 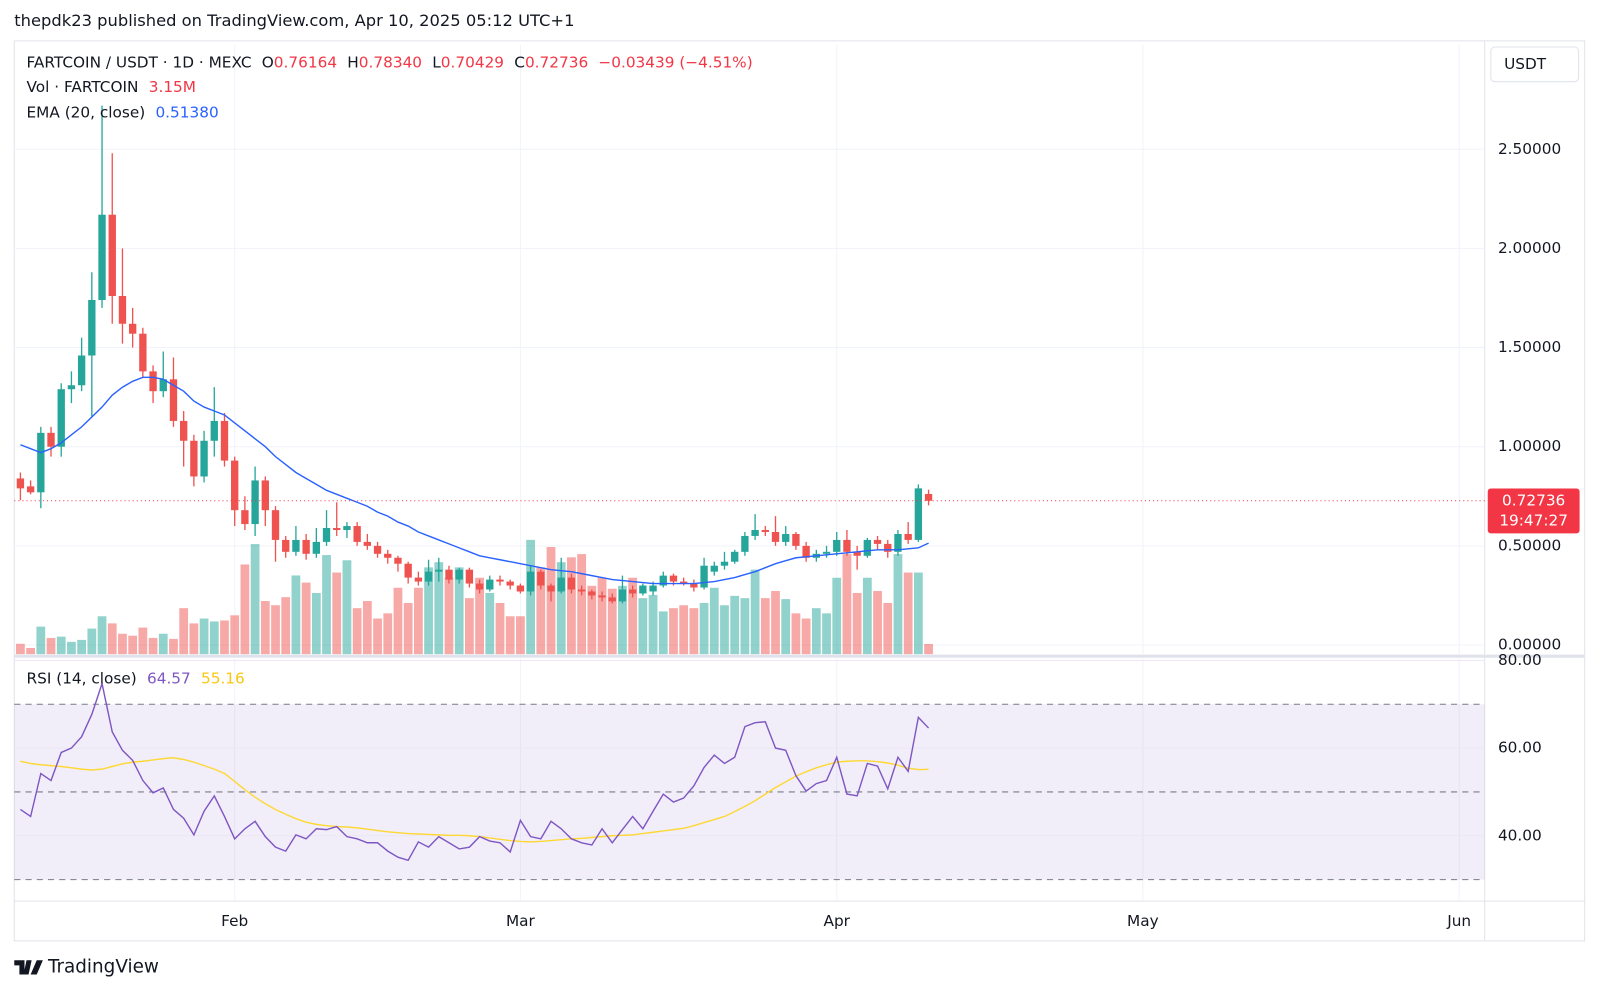 I want to click on y-tick-label: 60.00, so click(x=1520, y=748).